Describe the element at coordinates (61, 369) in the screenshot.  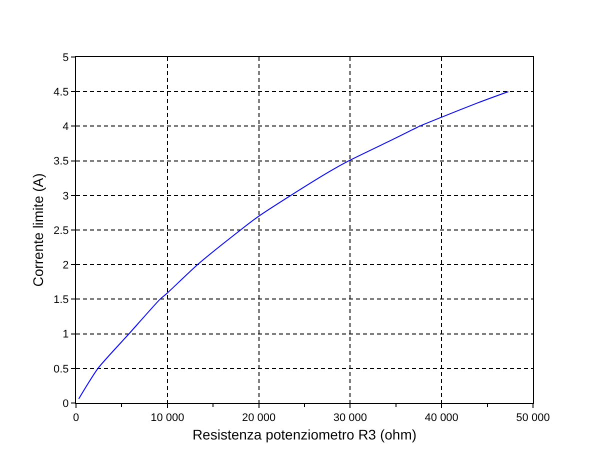
I see `y-tick-label: 0.5` at that location.